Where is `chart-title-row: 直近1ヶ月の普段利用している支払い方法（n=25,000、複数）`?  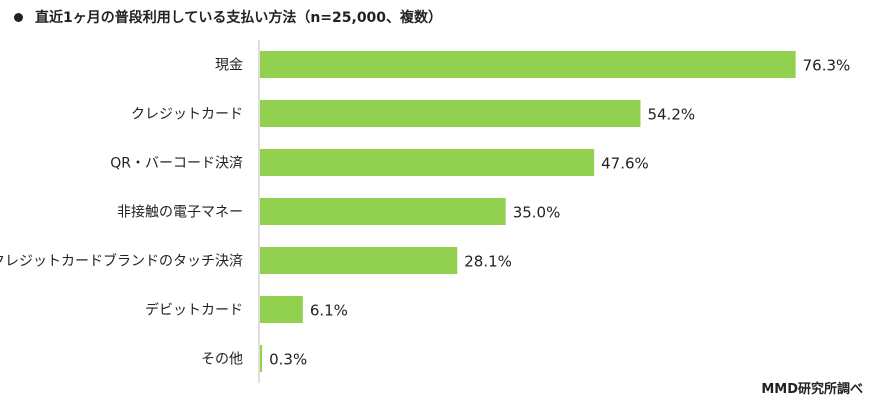 chart-title-row: 直近1ヶ月の普段利用している支払い方法（n=25,000、複数） is located at coordinates (228, 17).